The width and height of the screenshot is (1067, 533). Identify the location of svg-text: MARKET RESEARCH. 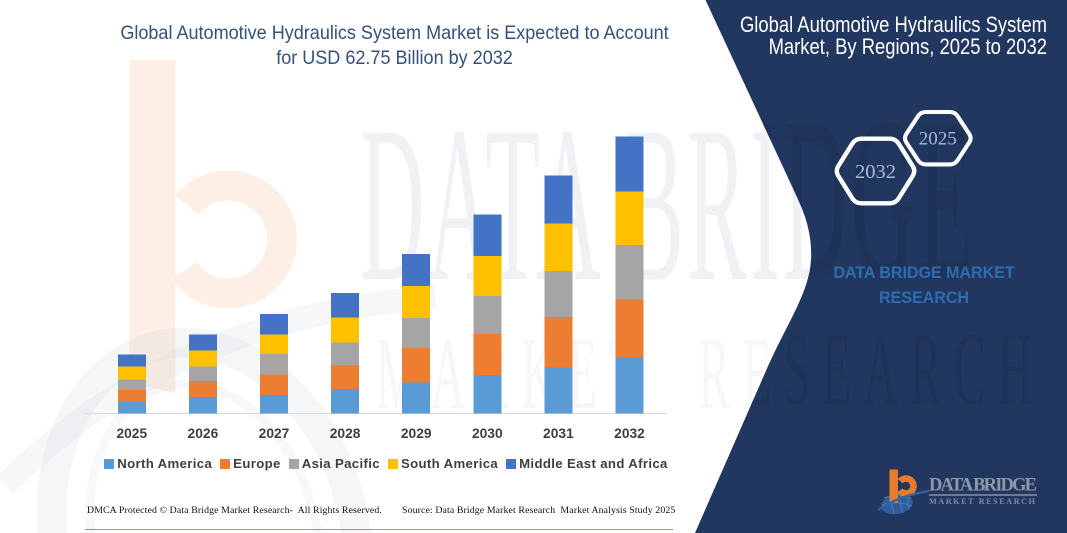
(982, 501).